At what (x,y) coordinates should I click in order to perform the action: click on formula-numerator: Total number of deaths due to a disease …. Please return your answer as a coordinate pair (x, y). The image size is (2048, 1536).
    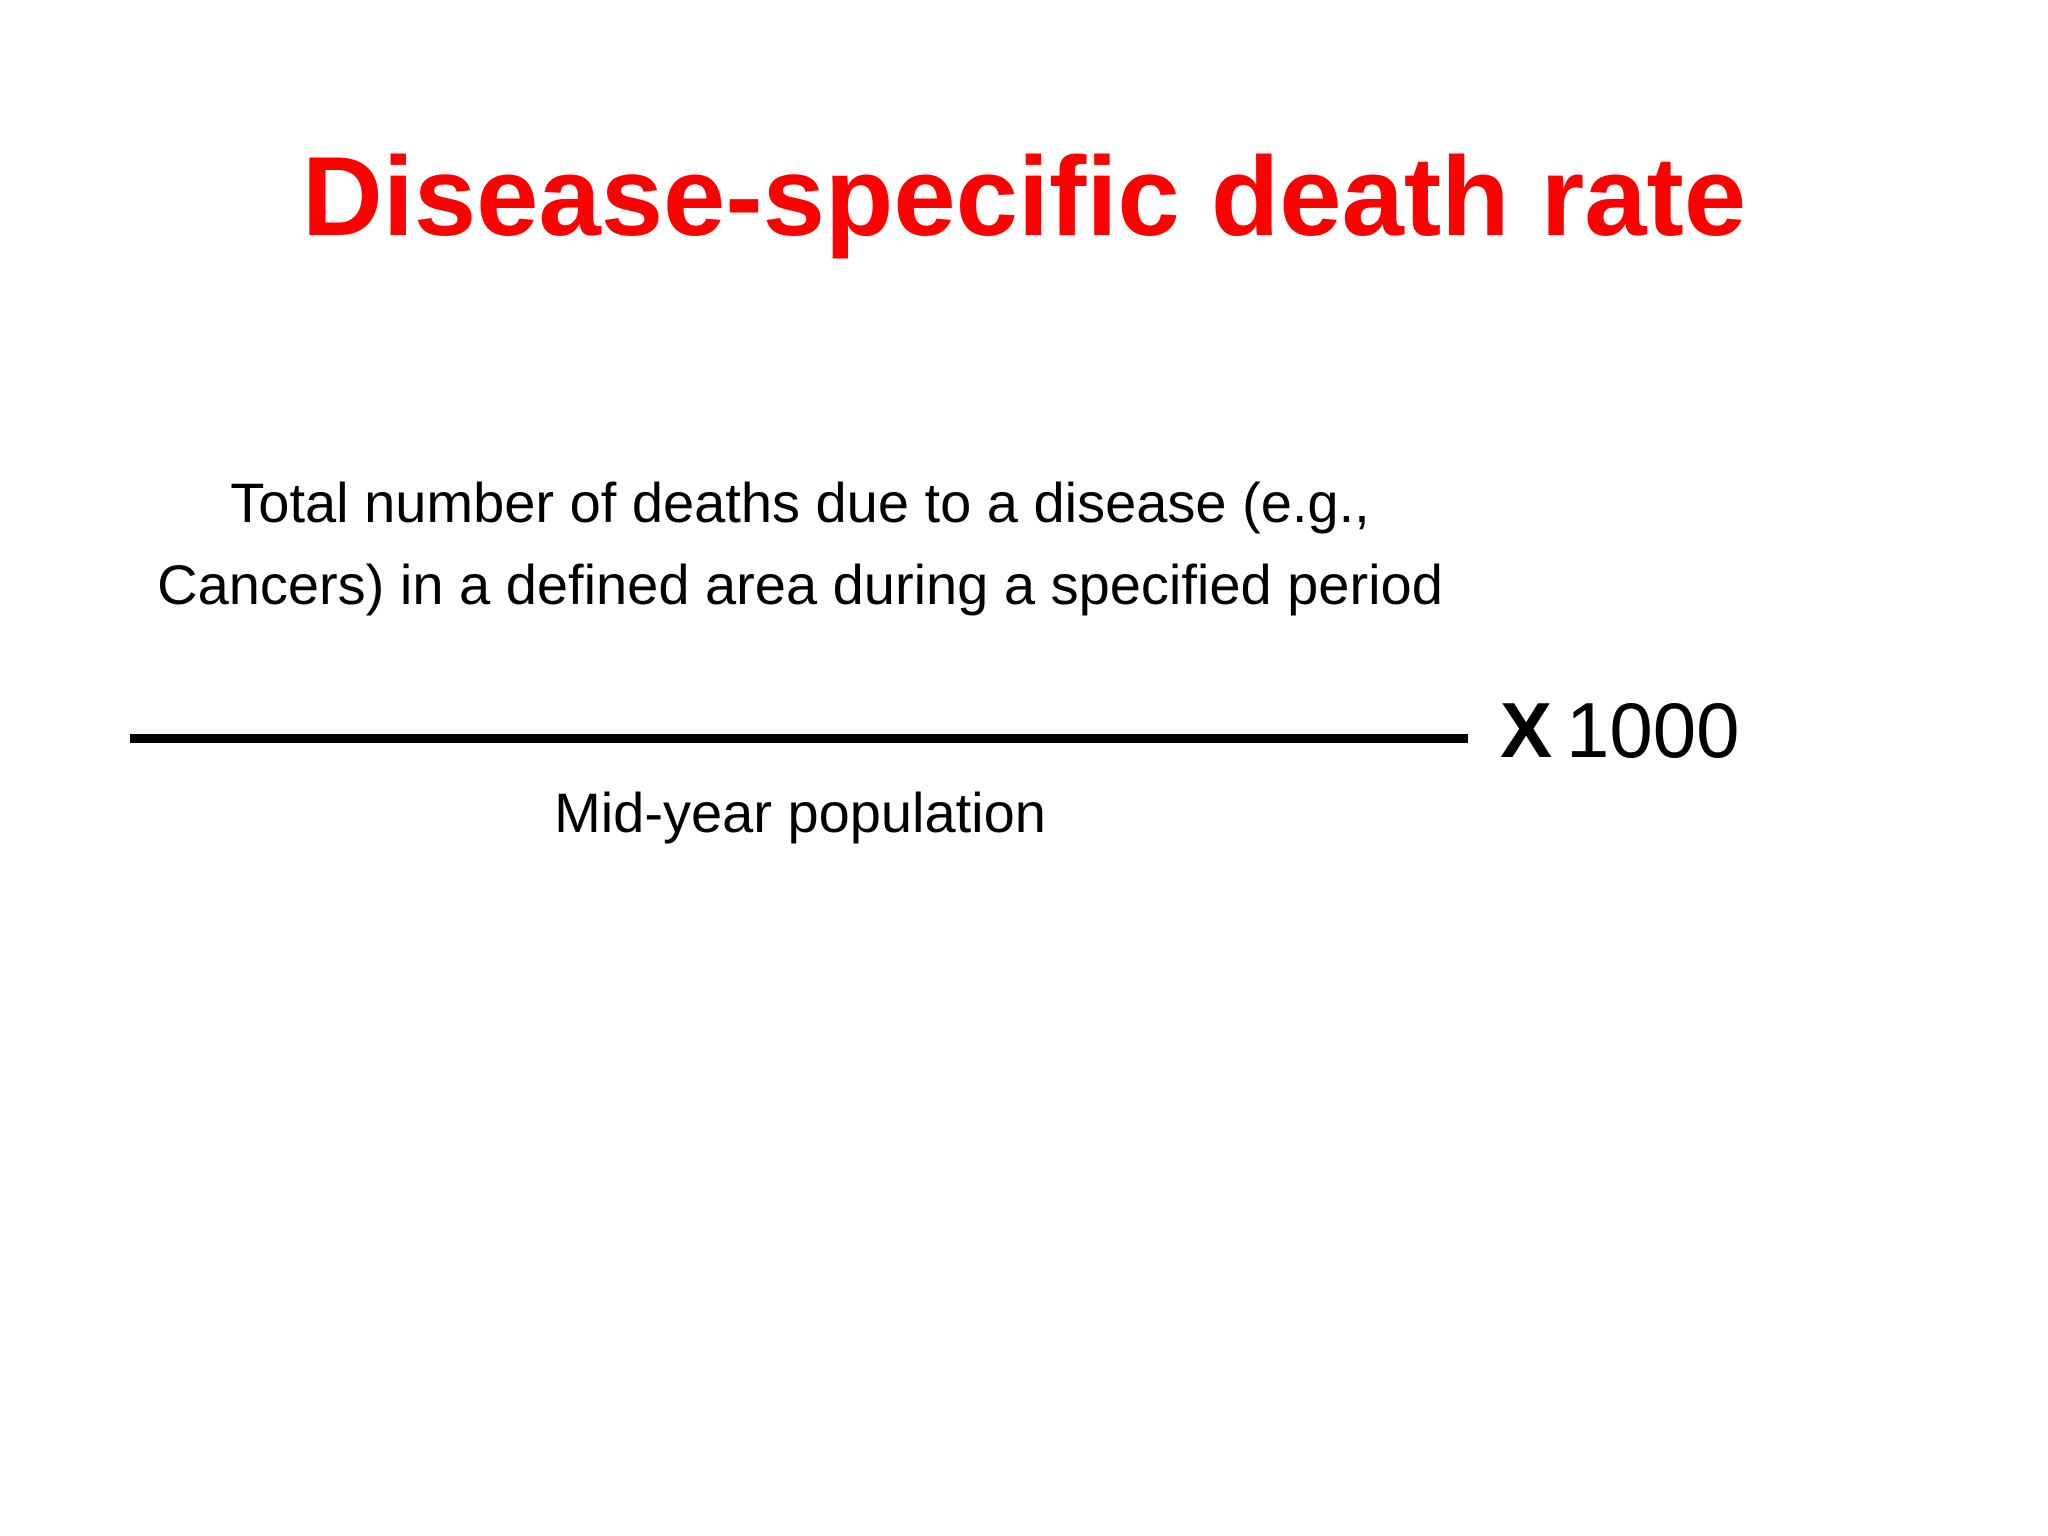
    Looking at the image, I should click on (800, 543).